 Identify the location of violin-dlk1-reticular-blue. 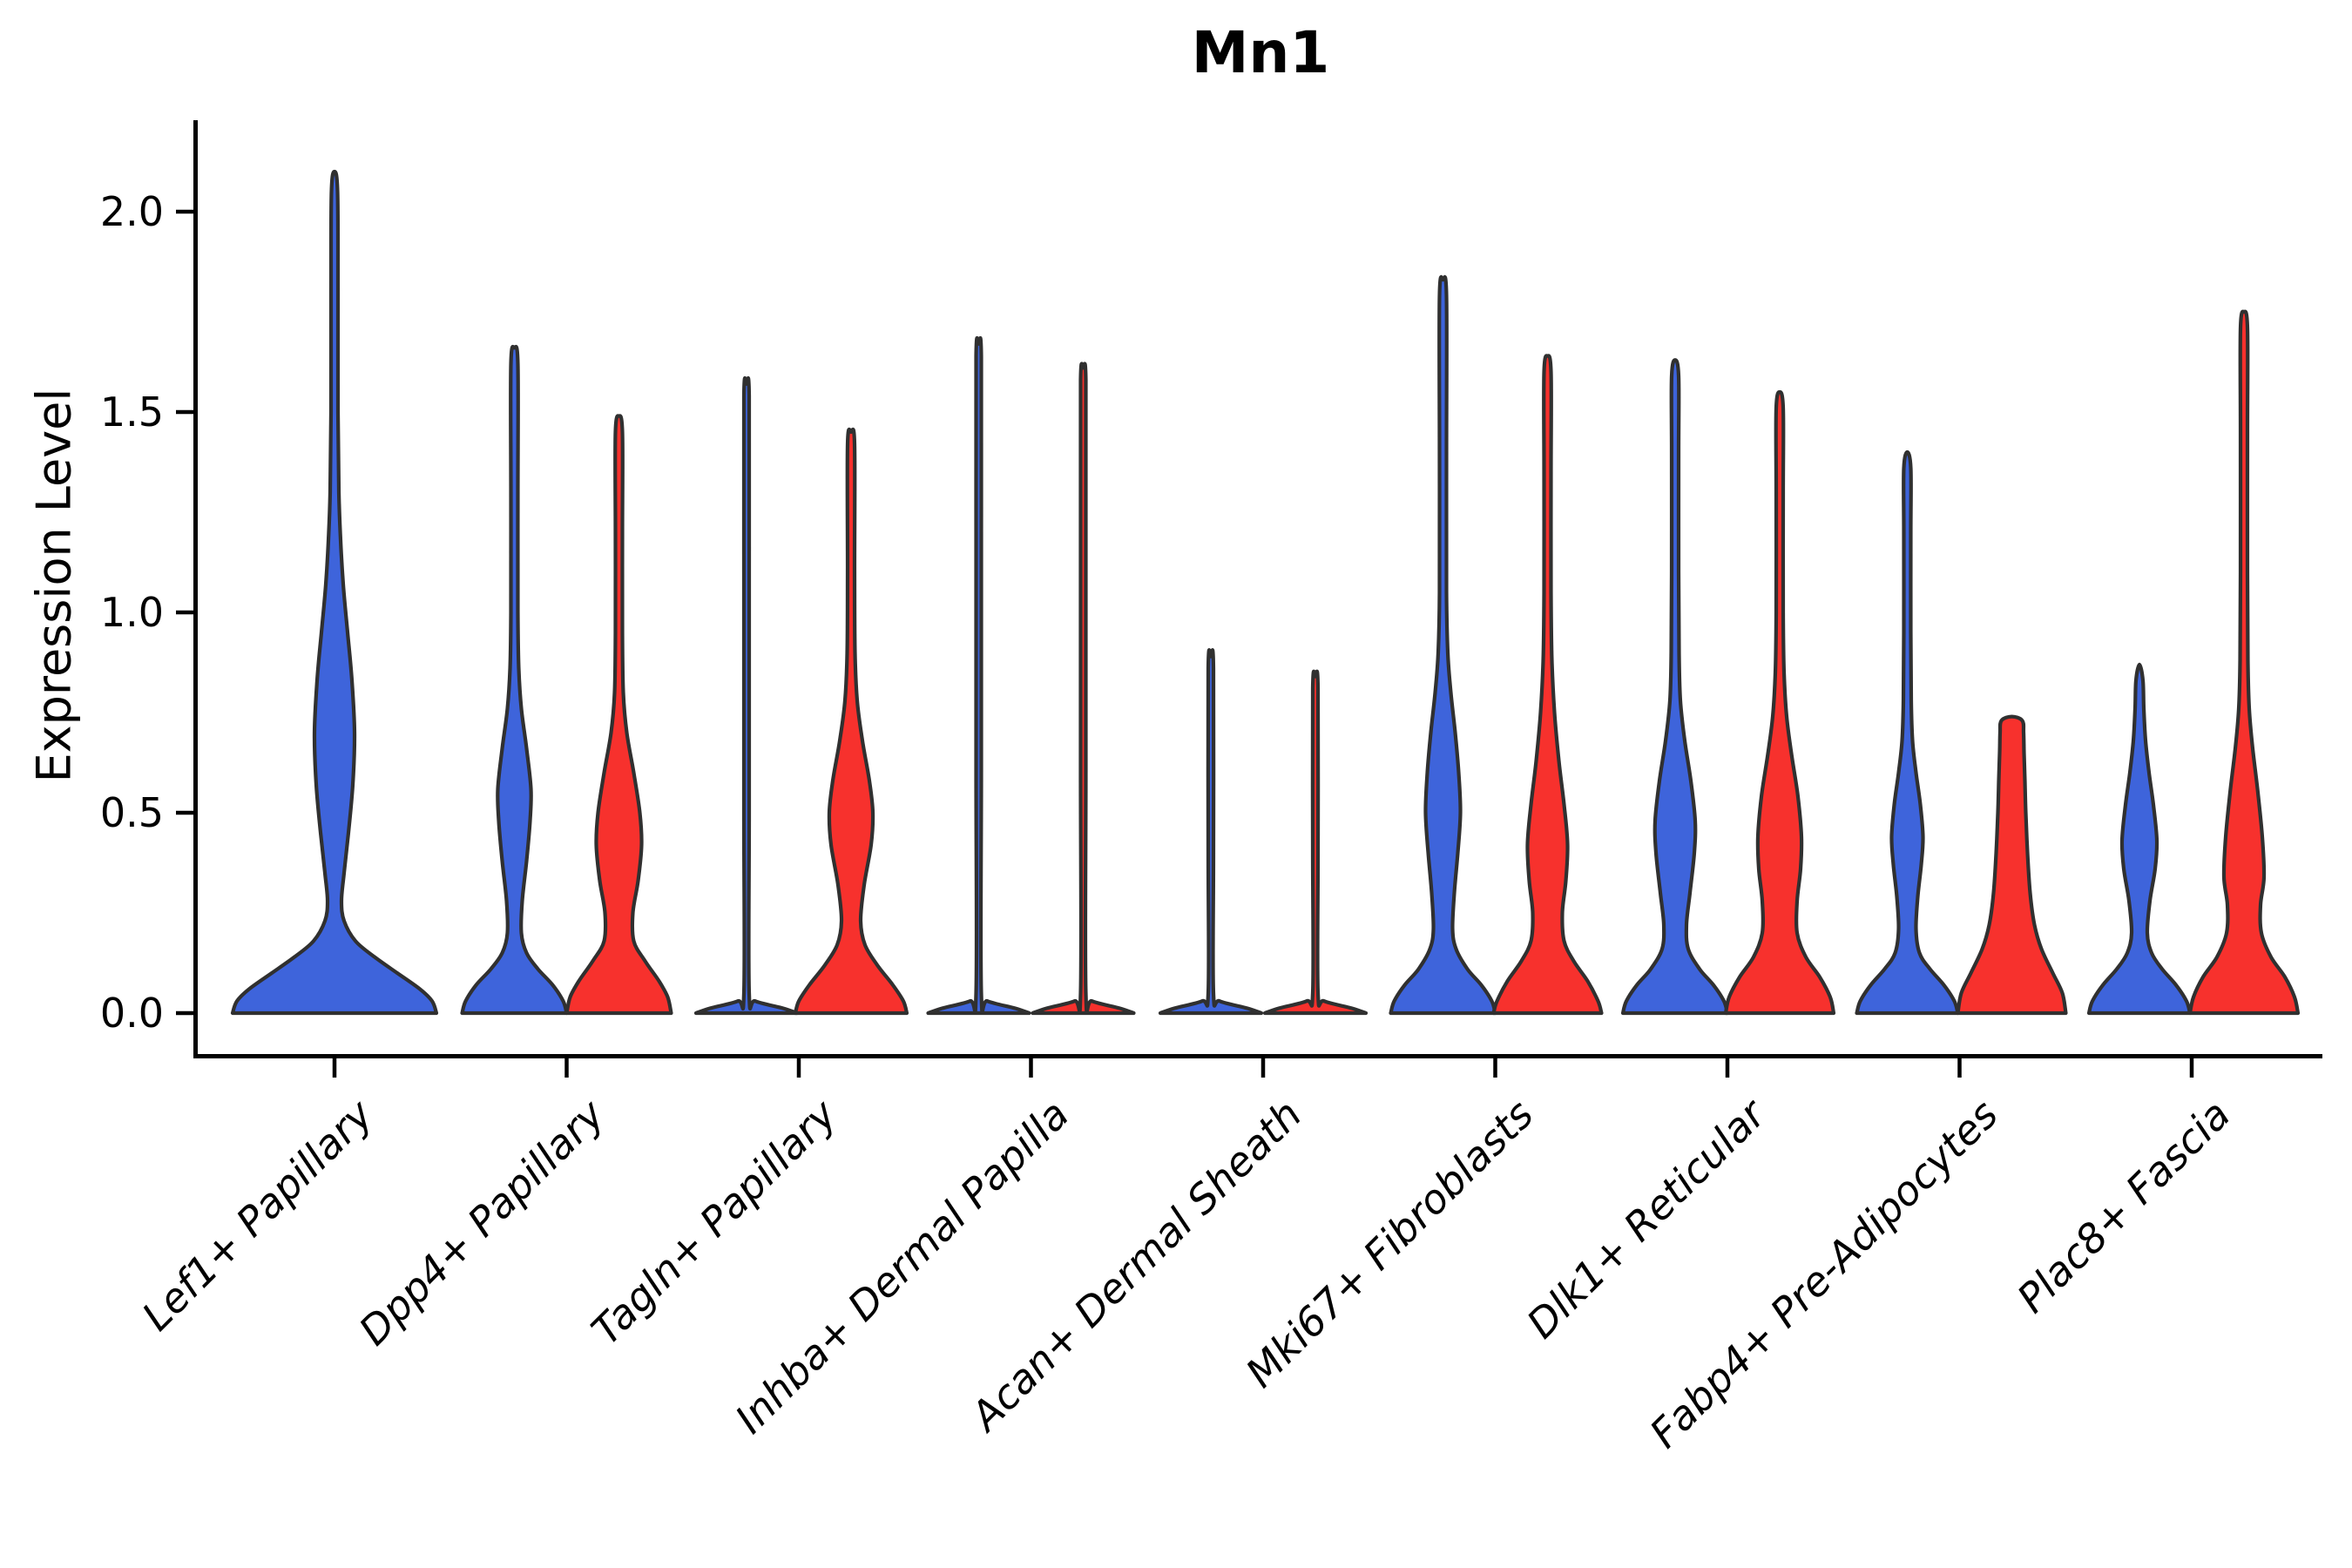
(1675, 687).